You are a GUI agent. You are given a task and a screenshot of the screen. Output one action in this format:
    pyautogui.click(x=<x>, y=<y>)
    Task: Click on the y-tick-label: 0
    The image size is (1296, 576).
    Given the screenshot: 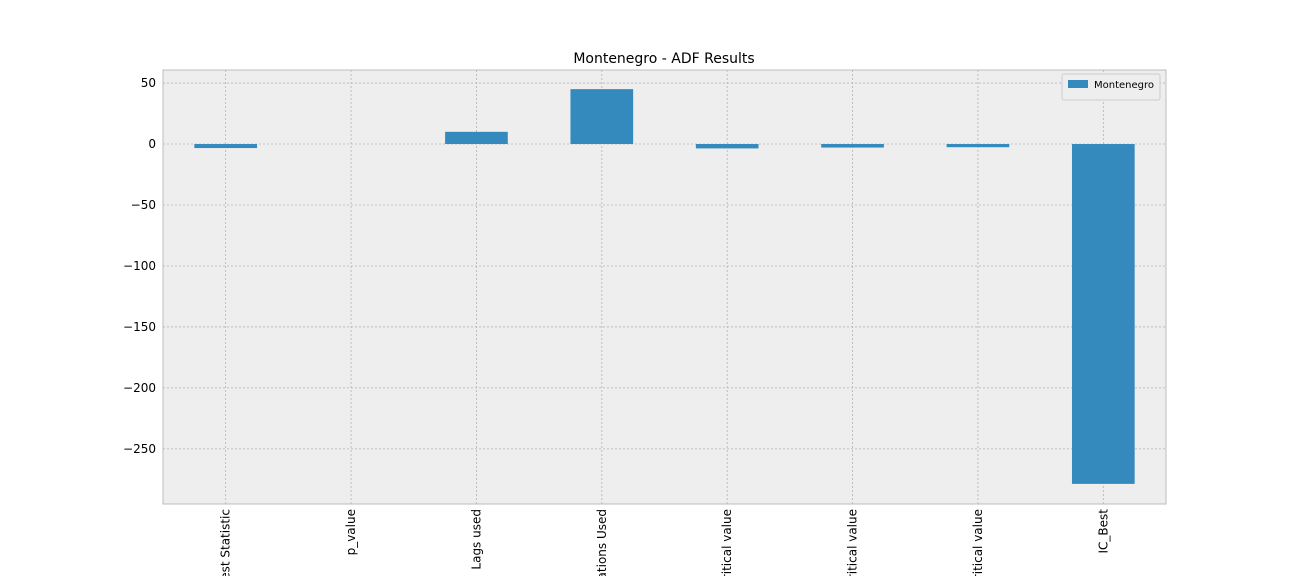 What is the action you would take?
    pyautogui.click(x=152, y=144)
    